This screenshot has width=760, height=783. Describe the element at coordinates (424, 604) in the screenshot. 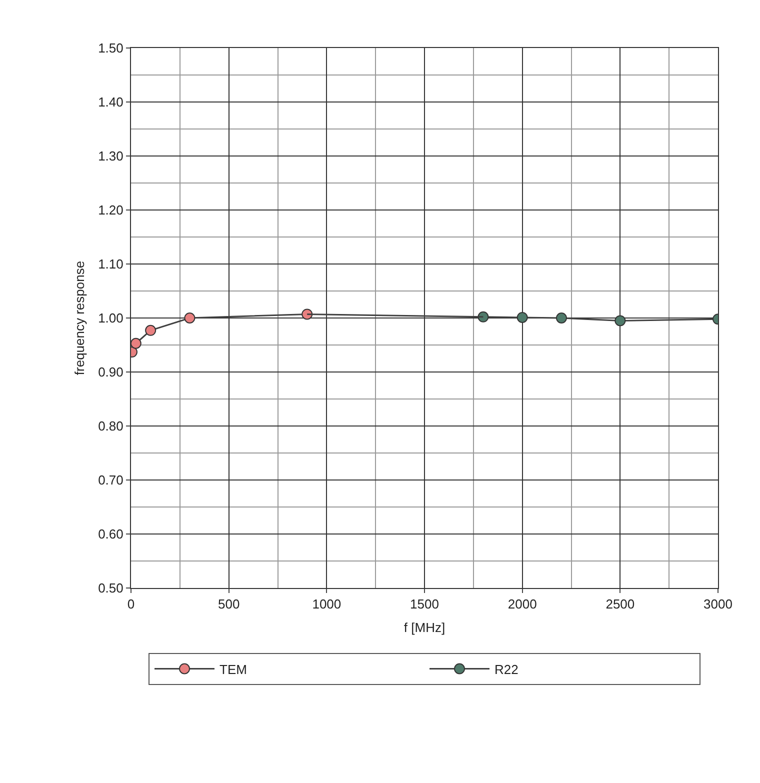

I see `x-tick-label: 1500` at that location.